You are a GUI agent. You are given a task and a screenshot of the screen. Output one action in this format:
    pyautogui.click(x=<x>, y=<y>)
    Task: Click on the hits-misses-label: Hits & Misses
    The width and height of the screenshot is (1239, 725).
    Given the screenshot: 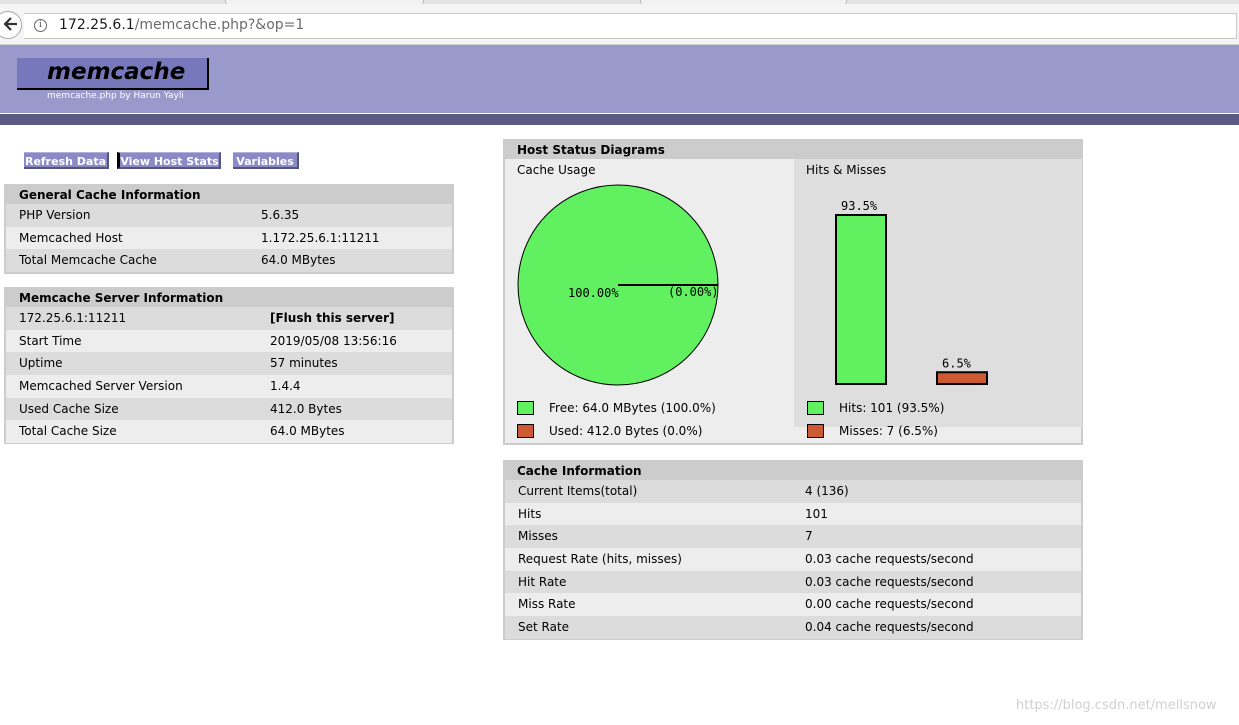 What is the action you would take?
    pyautogui.click(x=846, y=170)
    